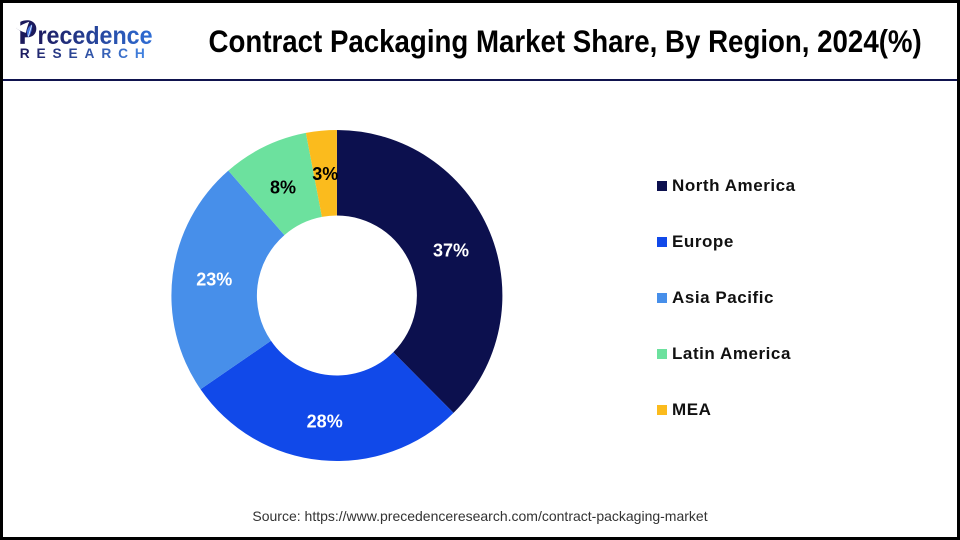 Image resolution: width=960 pixels, height=540 pixels. I want to click on svg-text: 23%, so click(214, 280).